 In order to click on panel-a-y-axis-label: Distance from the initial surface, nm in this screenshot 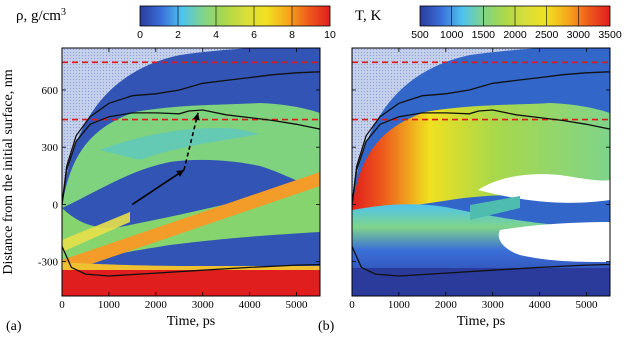, I will do `click(8, 171)`.